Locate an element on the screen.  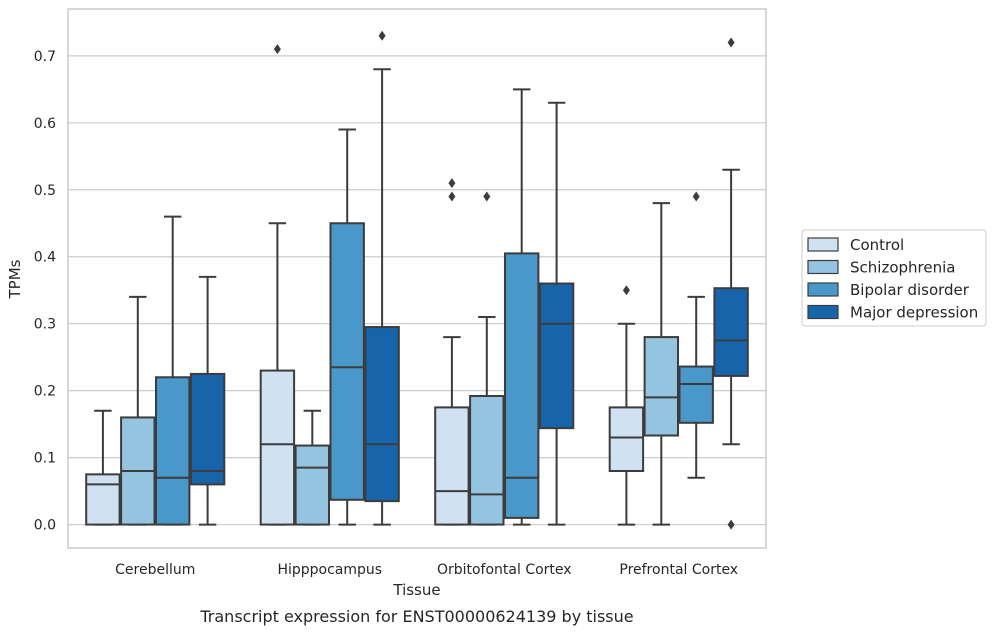
legend-label: Control is located at coordinates (877, 245).